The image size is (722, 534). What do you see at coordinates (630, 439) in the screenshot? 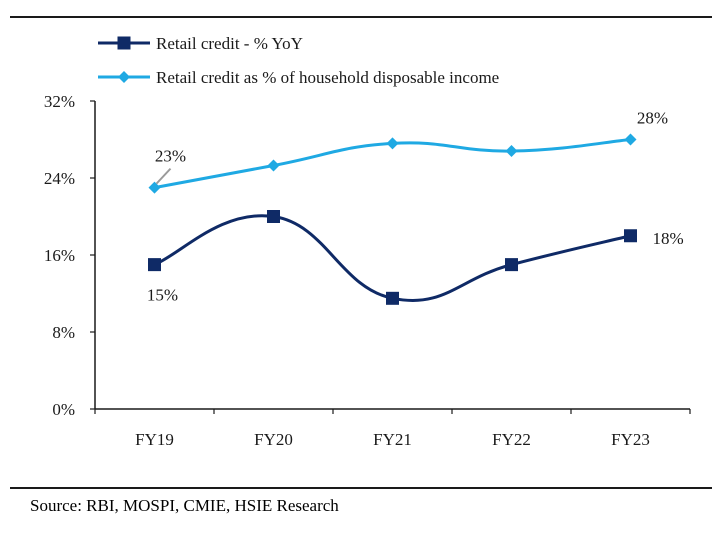
I see `x-tick-label: FY23` at bounding box center [630, 439].